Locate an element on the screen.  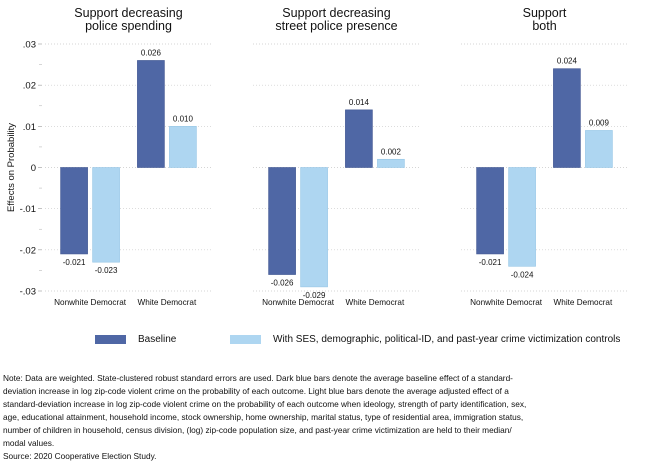
data-label: 0.024 is located at coordinates (567, 61).